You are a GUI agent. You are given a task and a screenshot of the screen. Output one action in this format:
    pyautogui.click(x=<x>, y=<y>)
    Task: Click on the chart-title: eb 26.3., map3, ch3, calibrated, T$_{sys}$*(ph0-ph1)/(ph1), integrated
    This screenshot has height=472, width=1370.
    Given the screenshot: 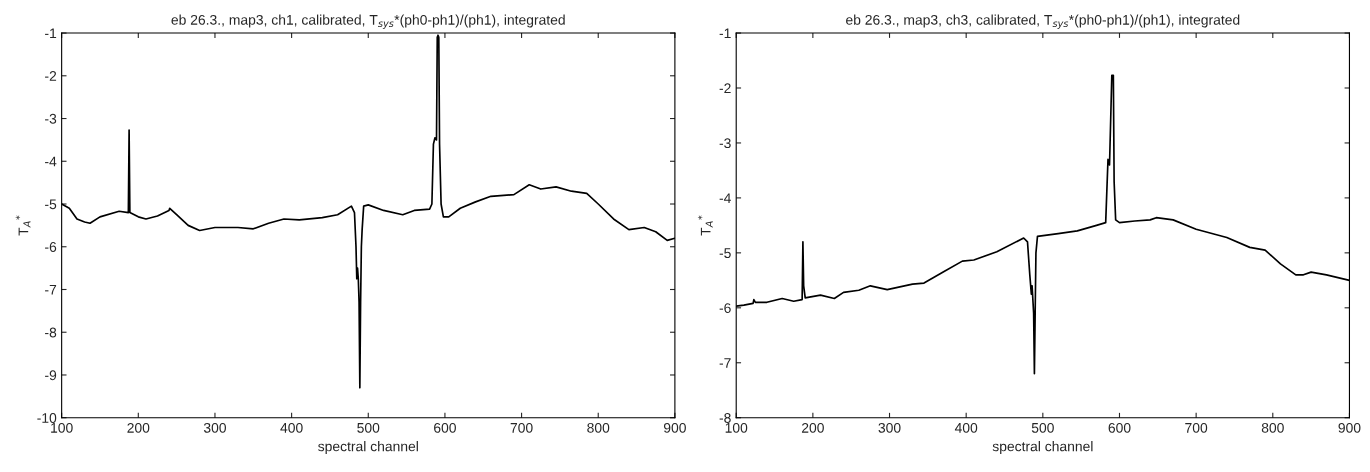 What is the action you would take?
    pyautogui.click(x=1043, y=21)
    